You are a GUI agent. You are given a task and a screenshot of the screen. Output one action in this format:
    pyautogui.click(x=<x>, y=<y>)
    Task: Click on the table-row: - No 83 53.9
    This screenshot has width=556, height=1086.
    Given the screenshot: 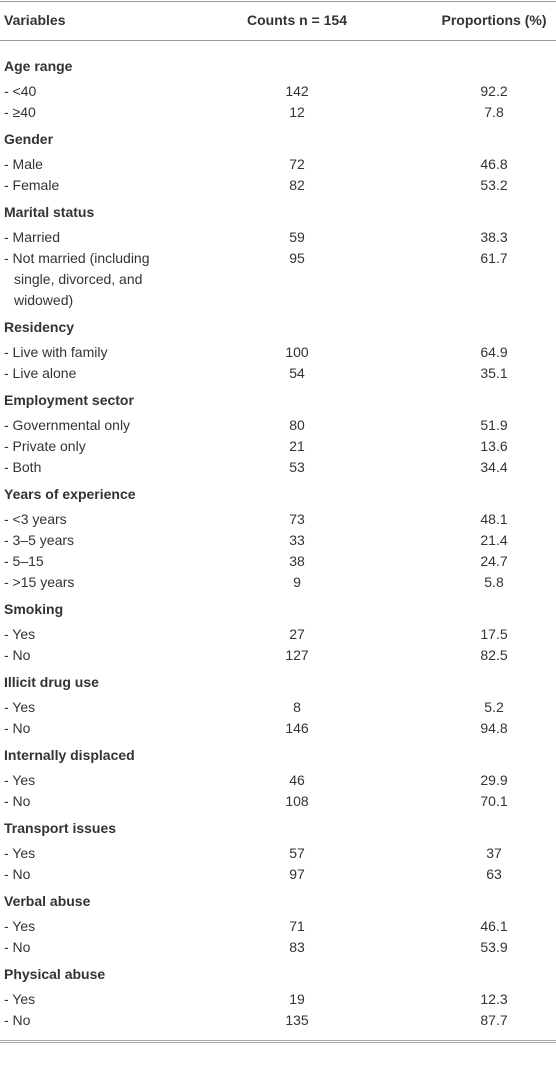 What is the action you would take?
    pyautogui.click(x=278, y=947)
    